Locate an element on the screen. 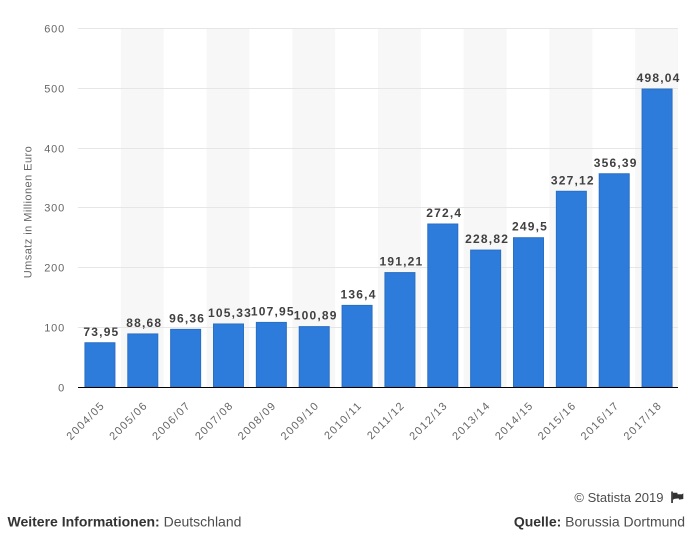  svg-text: 2017/18 is located at coordinates (643, 421).